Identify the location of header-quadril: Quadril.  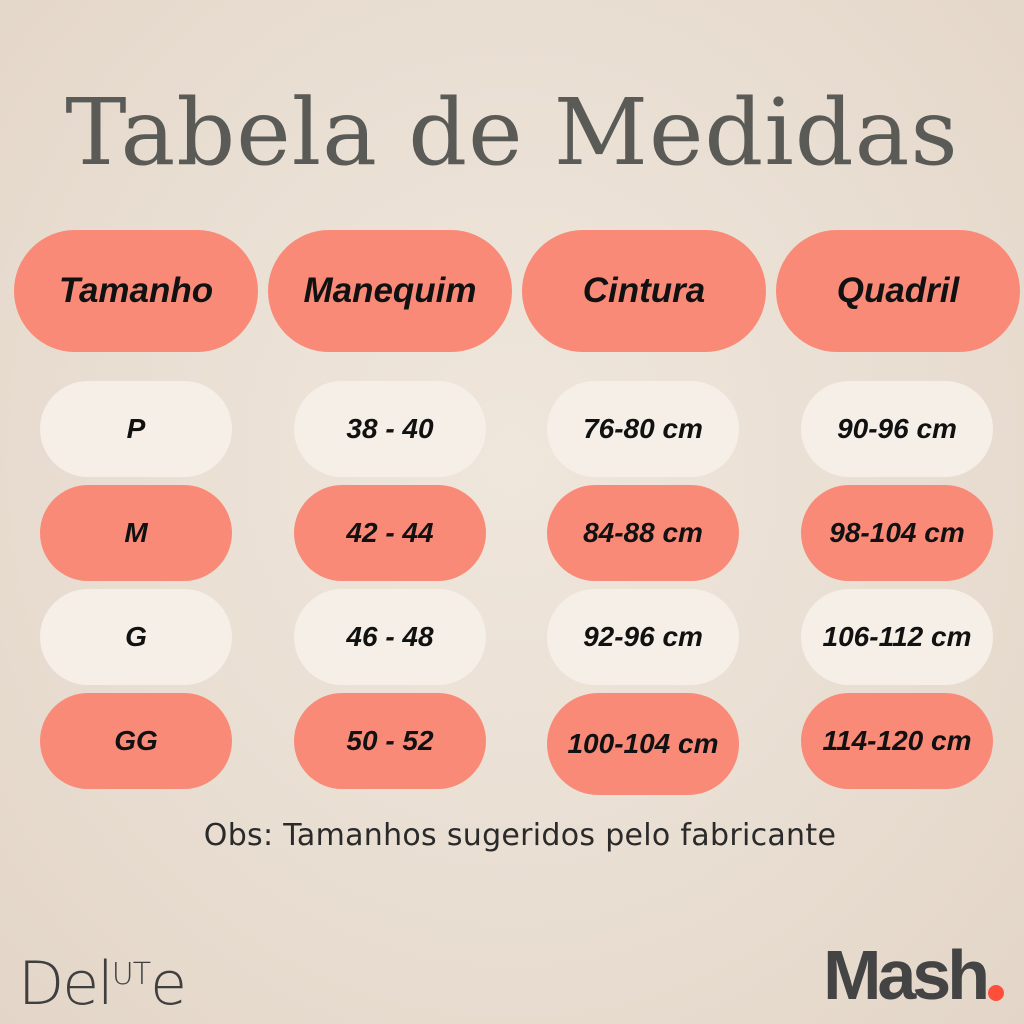
(898, 291).